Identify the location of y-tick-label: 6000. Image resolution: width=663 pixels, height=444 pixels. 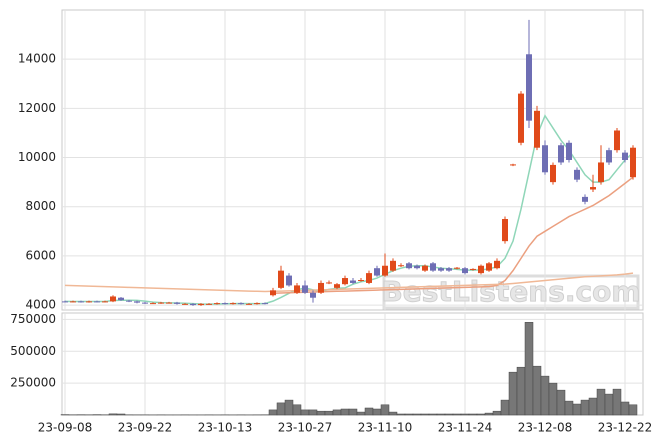
(40, 255).